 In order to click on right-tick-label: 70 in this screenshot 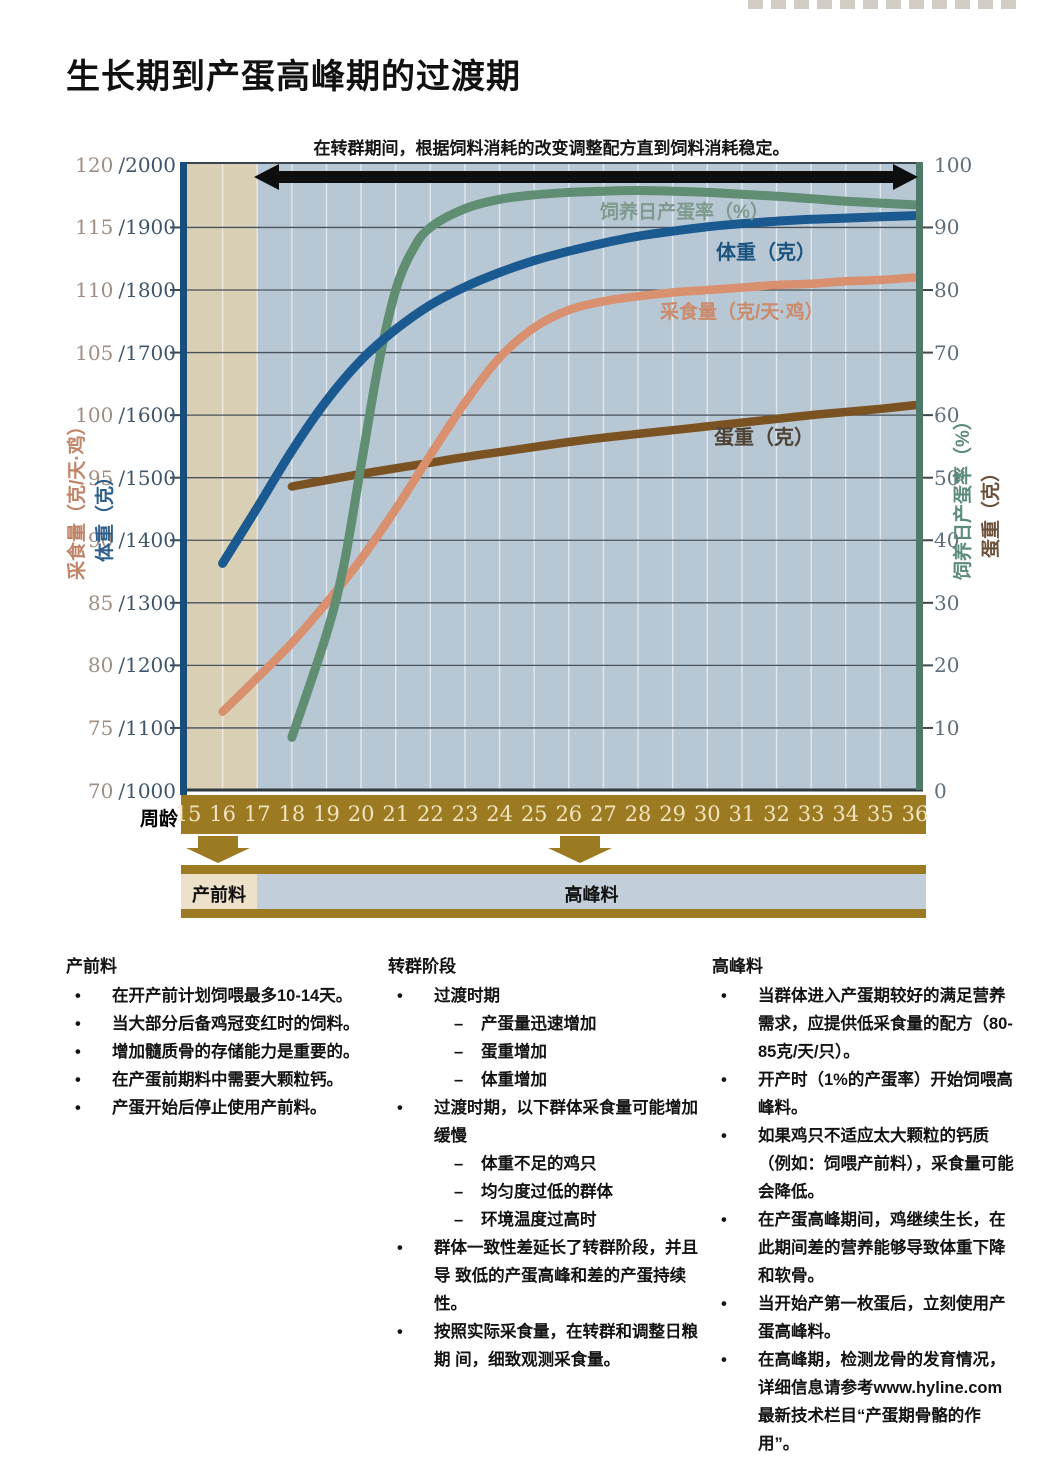, I will do `click(947, 352)`.